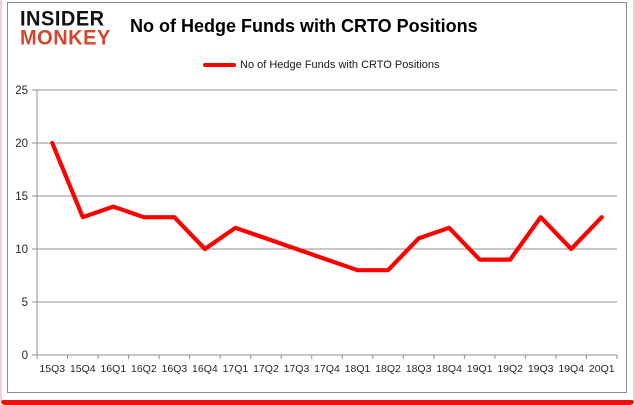 This screenshot has height=405, width=635. I want to click on y-tick-label: 0, so click(25, 356).